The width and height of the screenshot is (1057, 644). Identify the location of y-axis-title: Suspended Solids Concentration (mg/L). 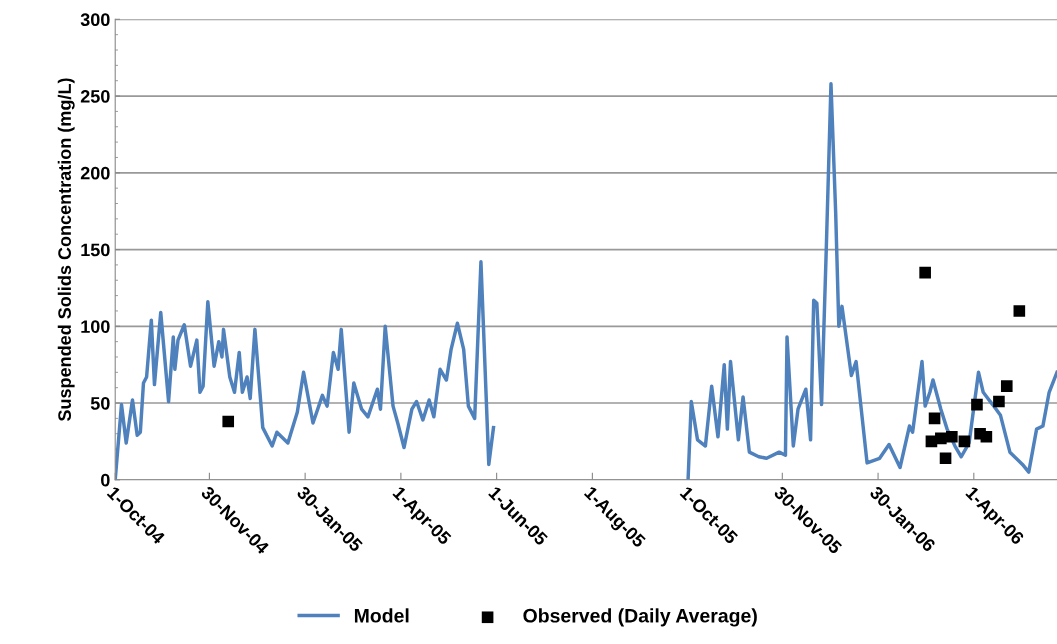
(66, 250).